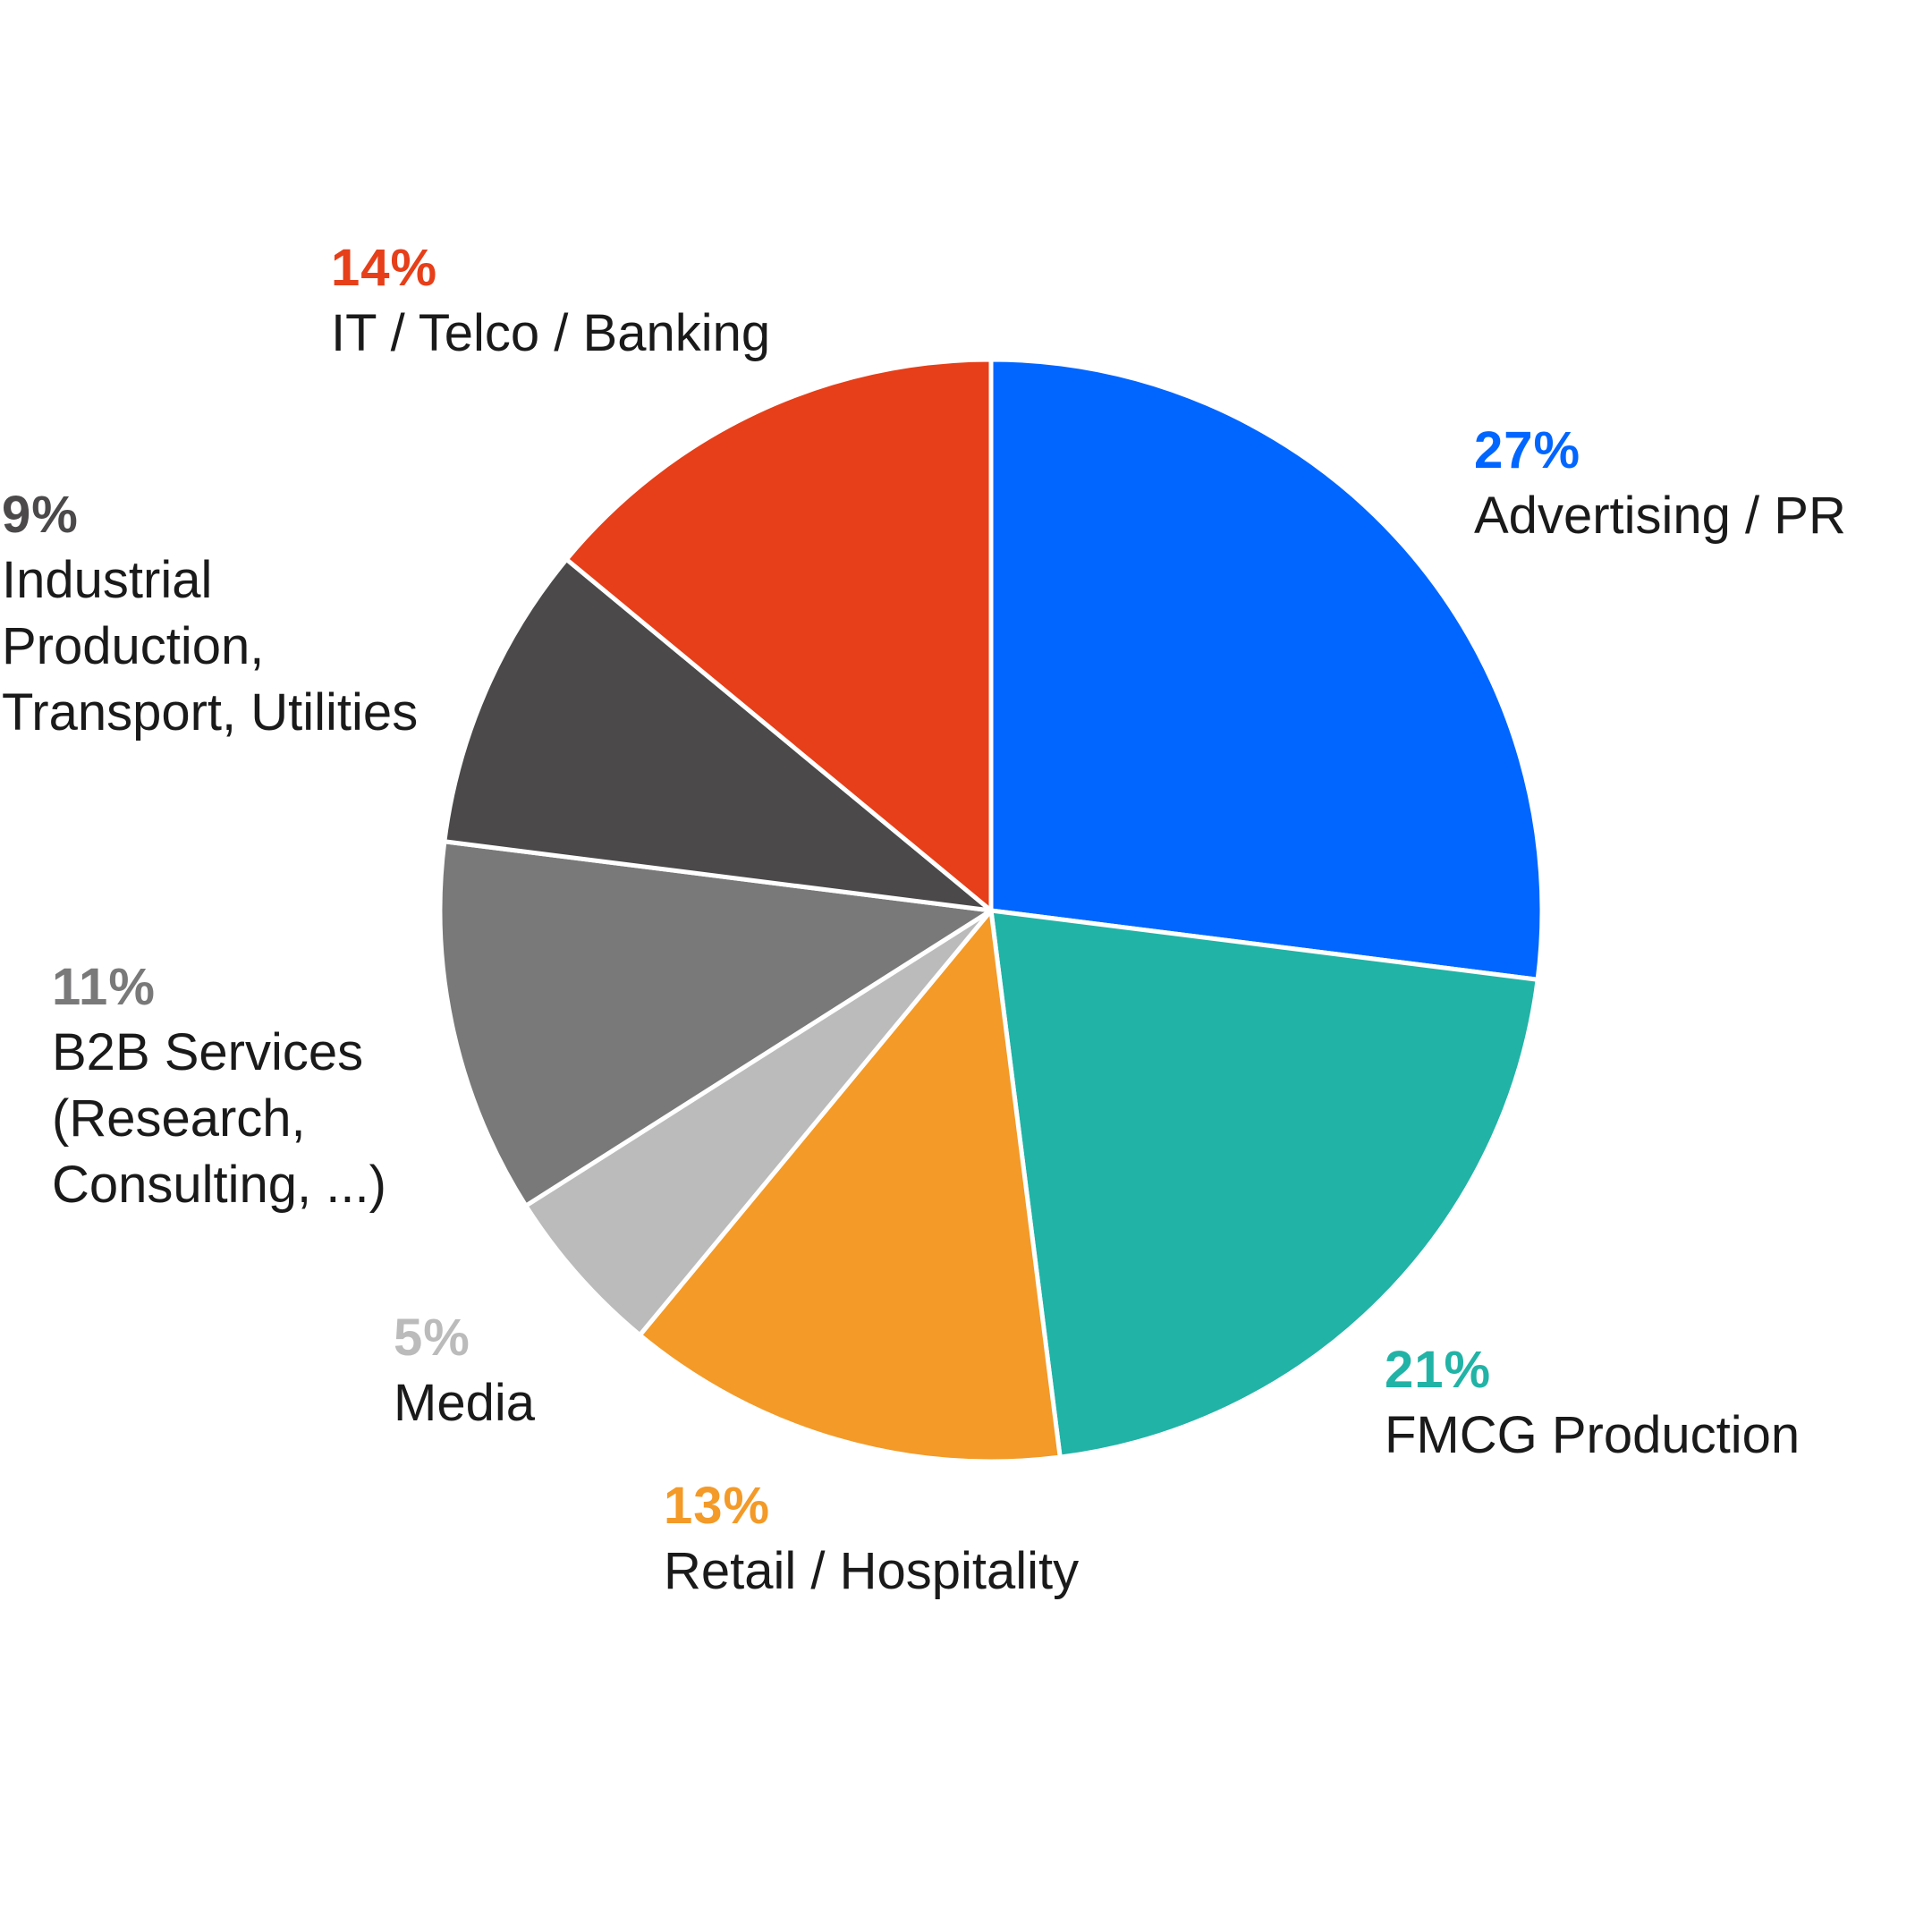 The height and width of the screenshot is (1932, 1932). I want to click on slice-percent-it: 14%, so click(384, 268).